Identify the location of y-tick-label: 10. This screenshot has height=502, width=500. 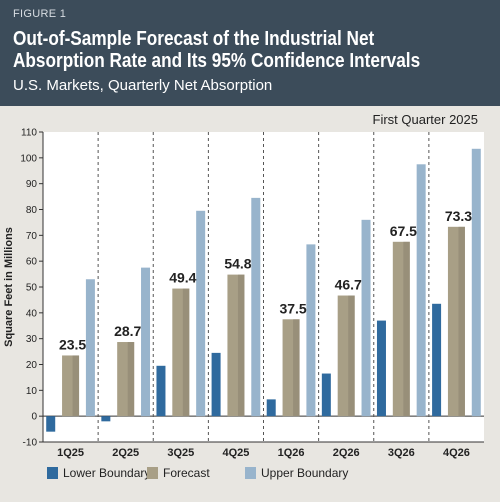
(32, 391).